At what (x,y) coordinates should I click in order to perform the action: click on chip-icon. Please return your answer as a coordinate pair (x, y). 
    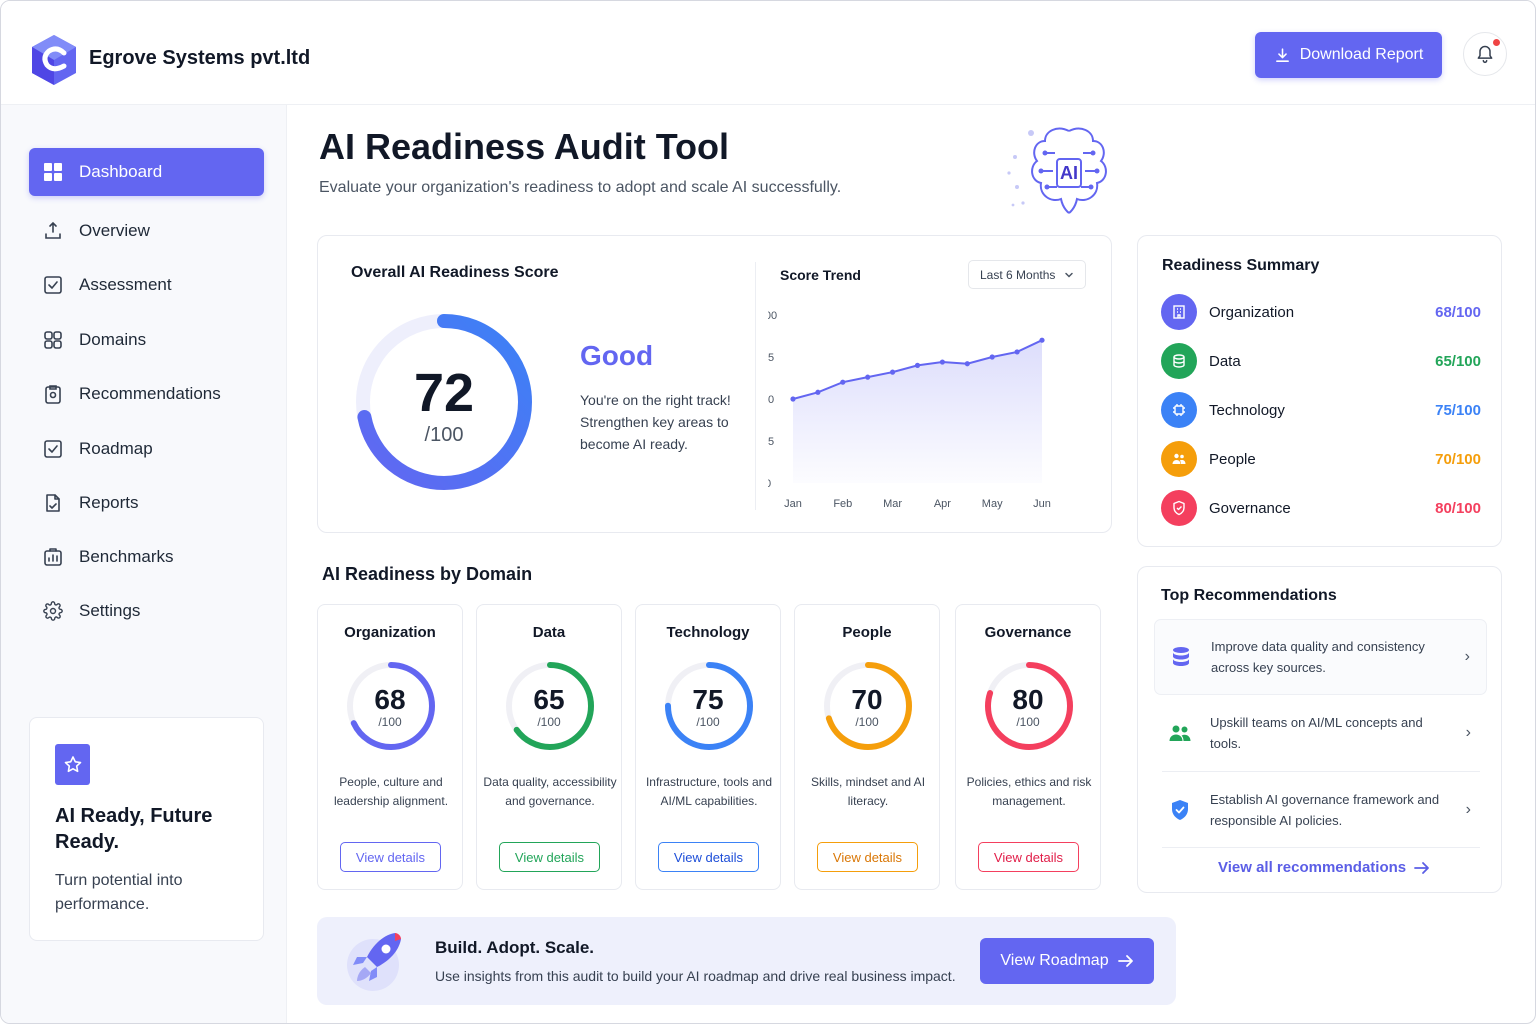
    Looking at the image, I should click on (1179, 410).